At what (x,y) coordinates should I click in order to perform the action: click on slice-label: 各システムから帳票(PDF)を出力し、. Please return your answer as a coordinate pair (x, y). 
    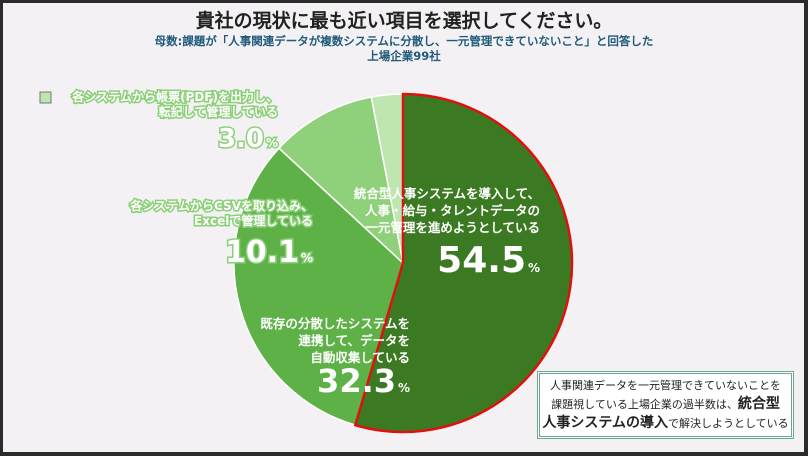
    Looking at the image, I should click on (174, 96).